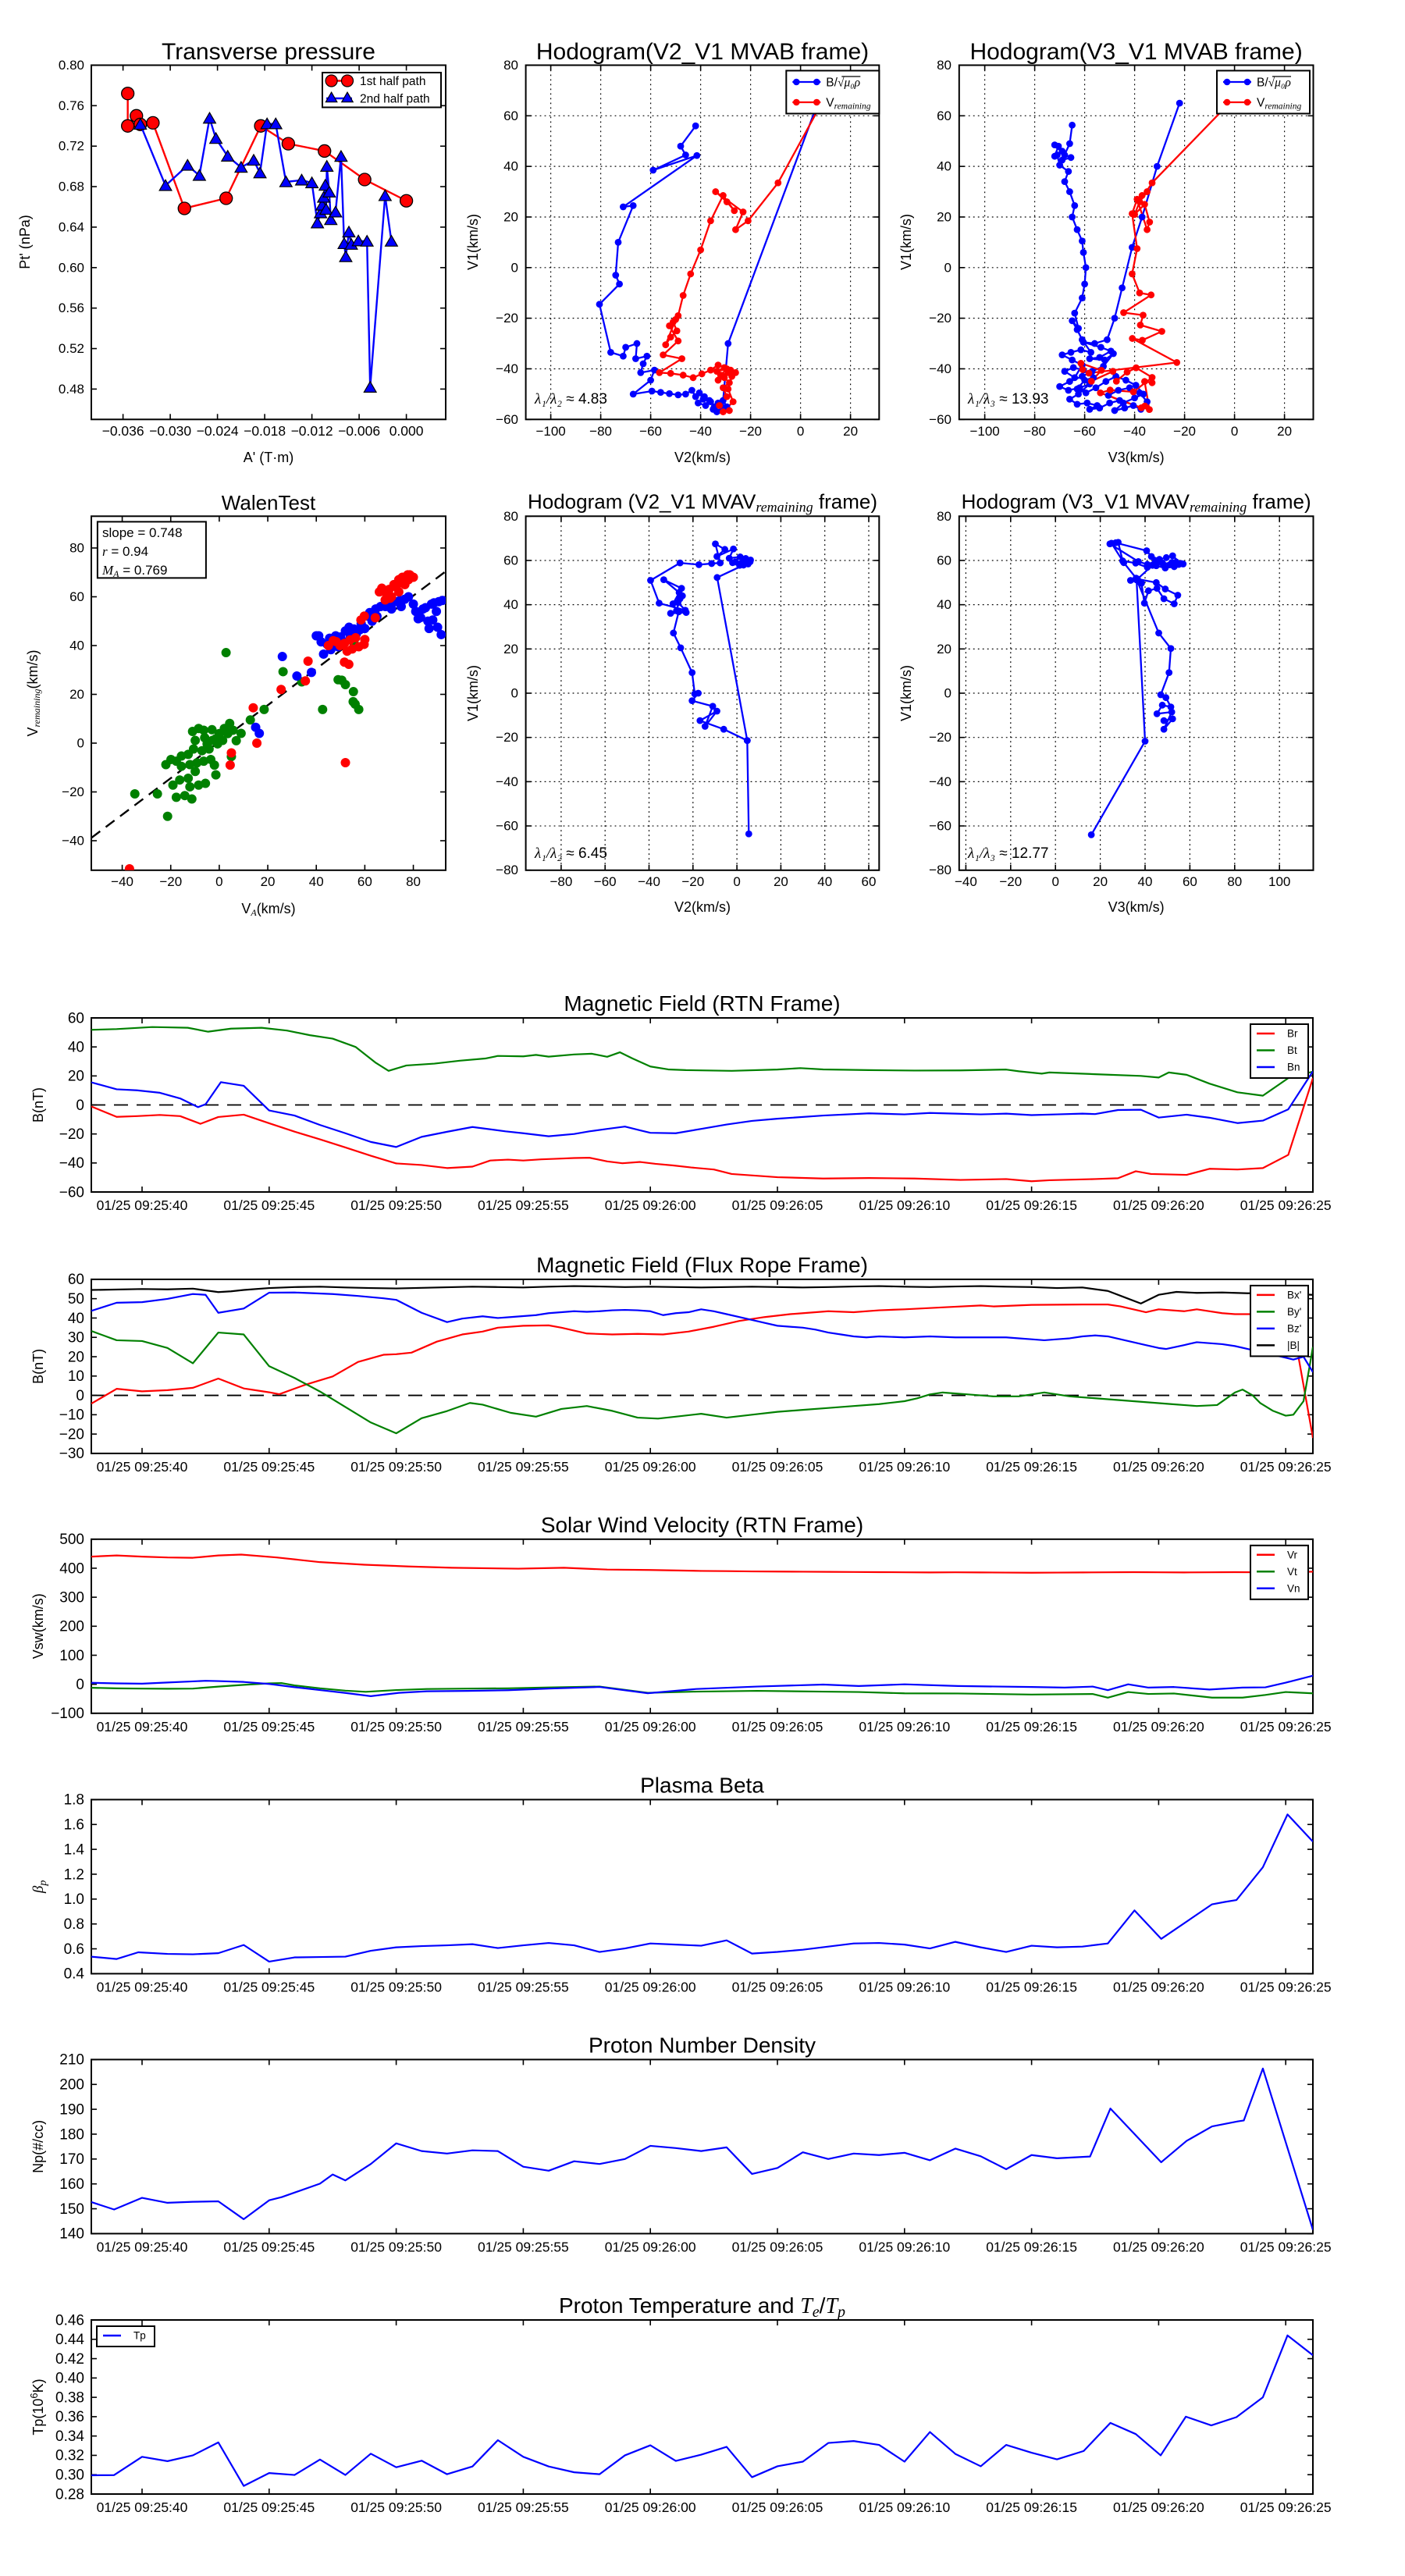  I want to click on svg-text: Bx', so click(1294, 1294).